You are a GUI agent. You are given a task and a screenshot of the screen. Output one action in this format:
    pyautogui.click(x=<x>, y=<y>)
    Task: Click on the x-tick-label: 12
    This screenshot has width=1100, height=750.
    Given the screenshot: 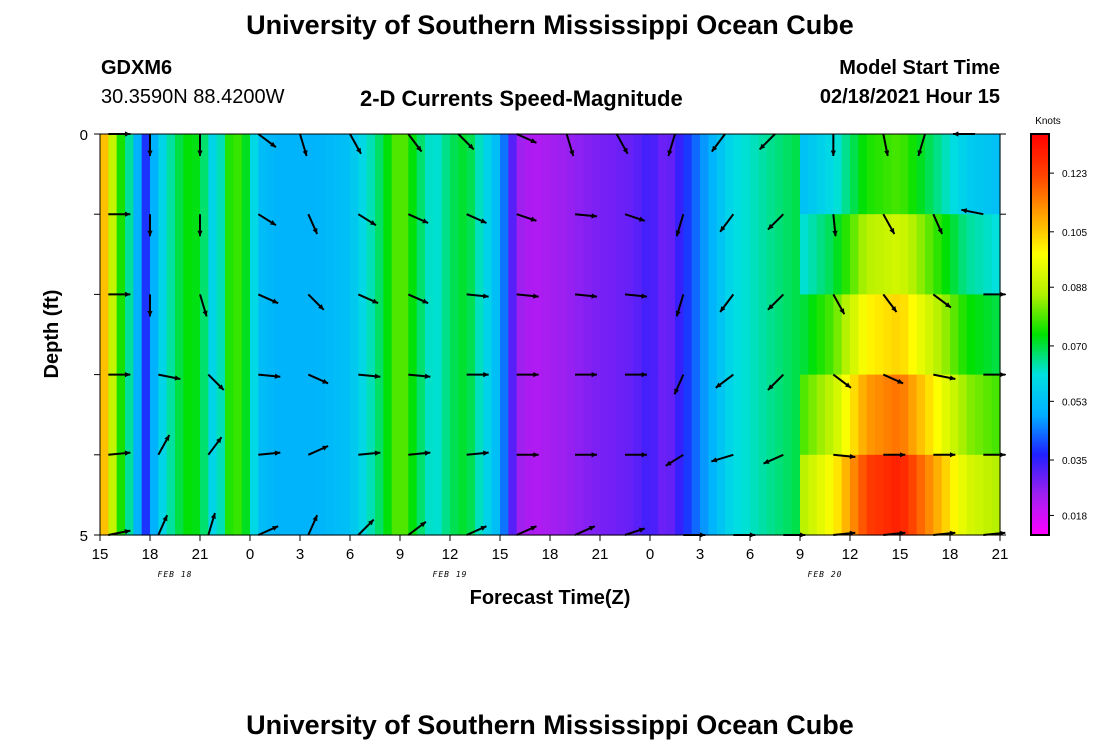 What is the action you would take?
    pyautogui.click(x=850, y=554)
    